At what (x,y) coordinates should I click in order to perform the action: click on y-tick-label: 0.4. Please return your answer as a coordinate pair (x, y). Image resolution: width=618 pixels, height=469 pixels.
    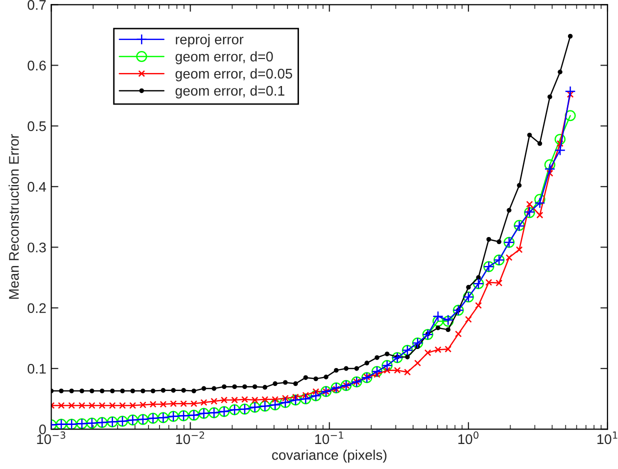
    Looking at the image, I should click on (37, 187).